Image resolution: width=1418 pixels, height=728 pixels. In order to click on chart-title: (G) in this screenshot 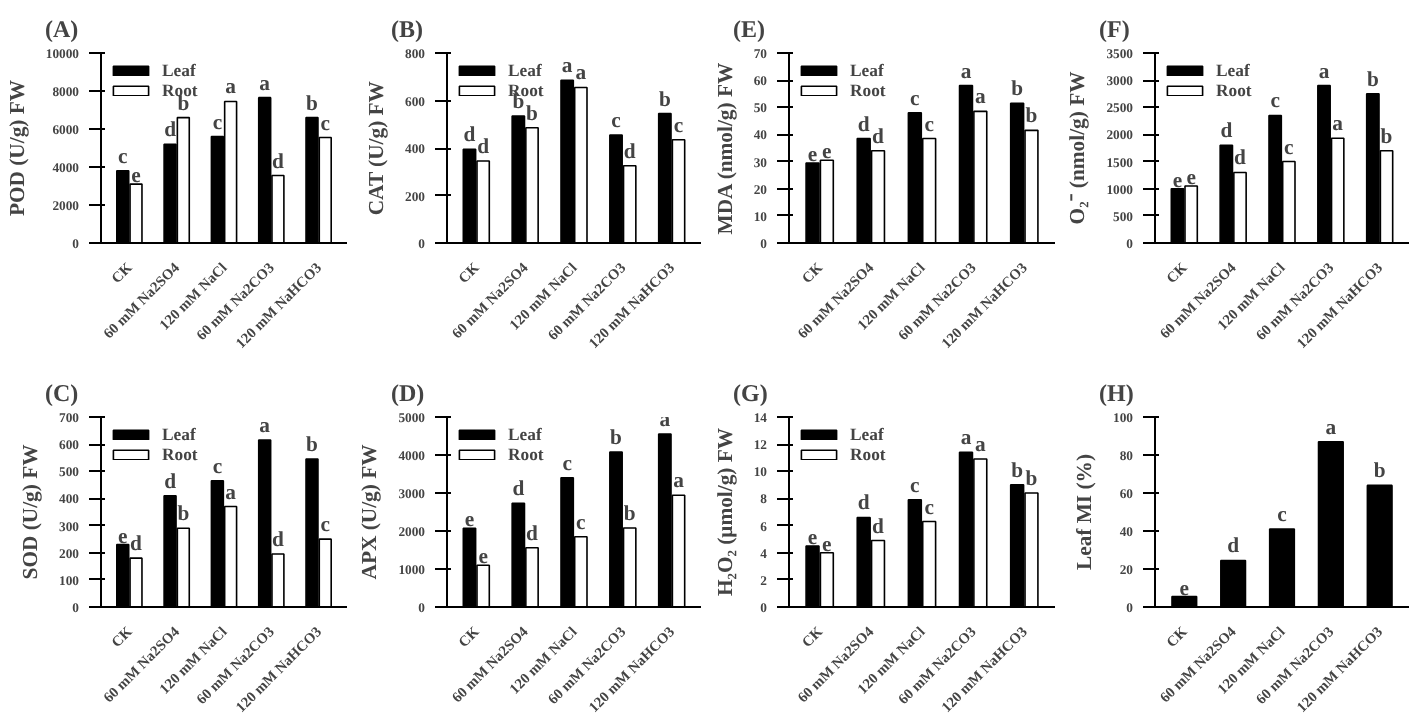, I will do `click(750, 393)`.